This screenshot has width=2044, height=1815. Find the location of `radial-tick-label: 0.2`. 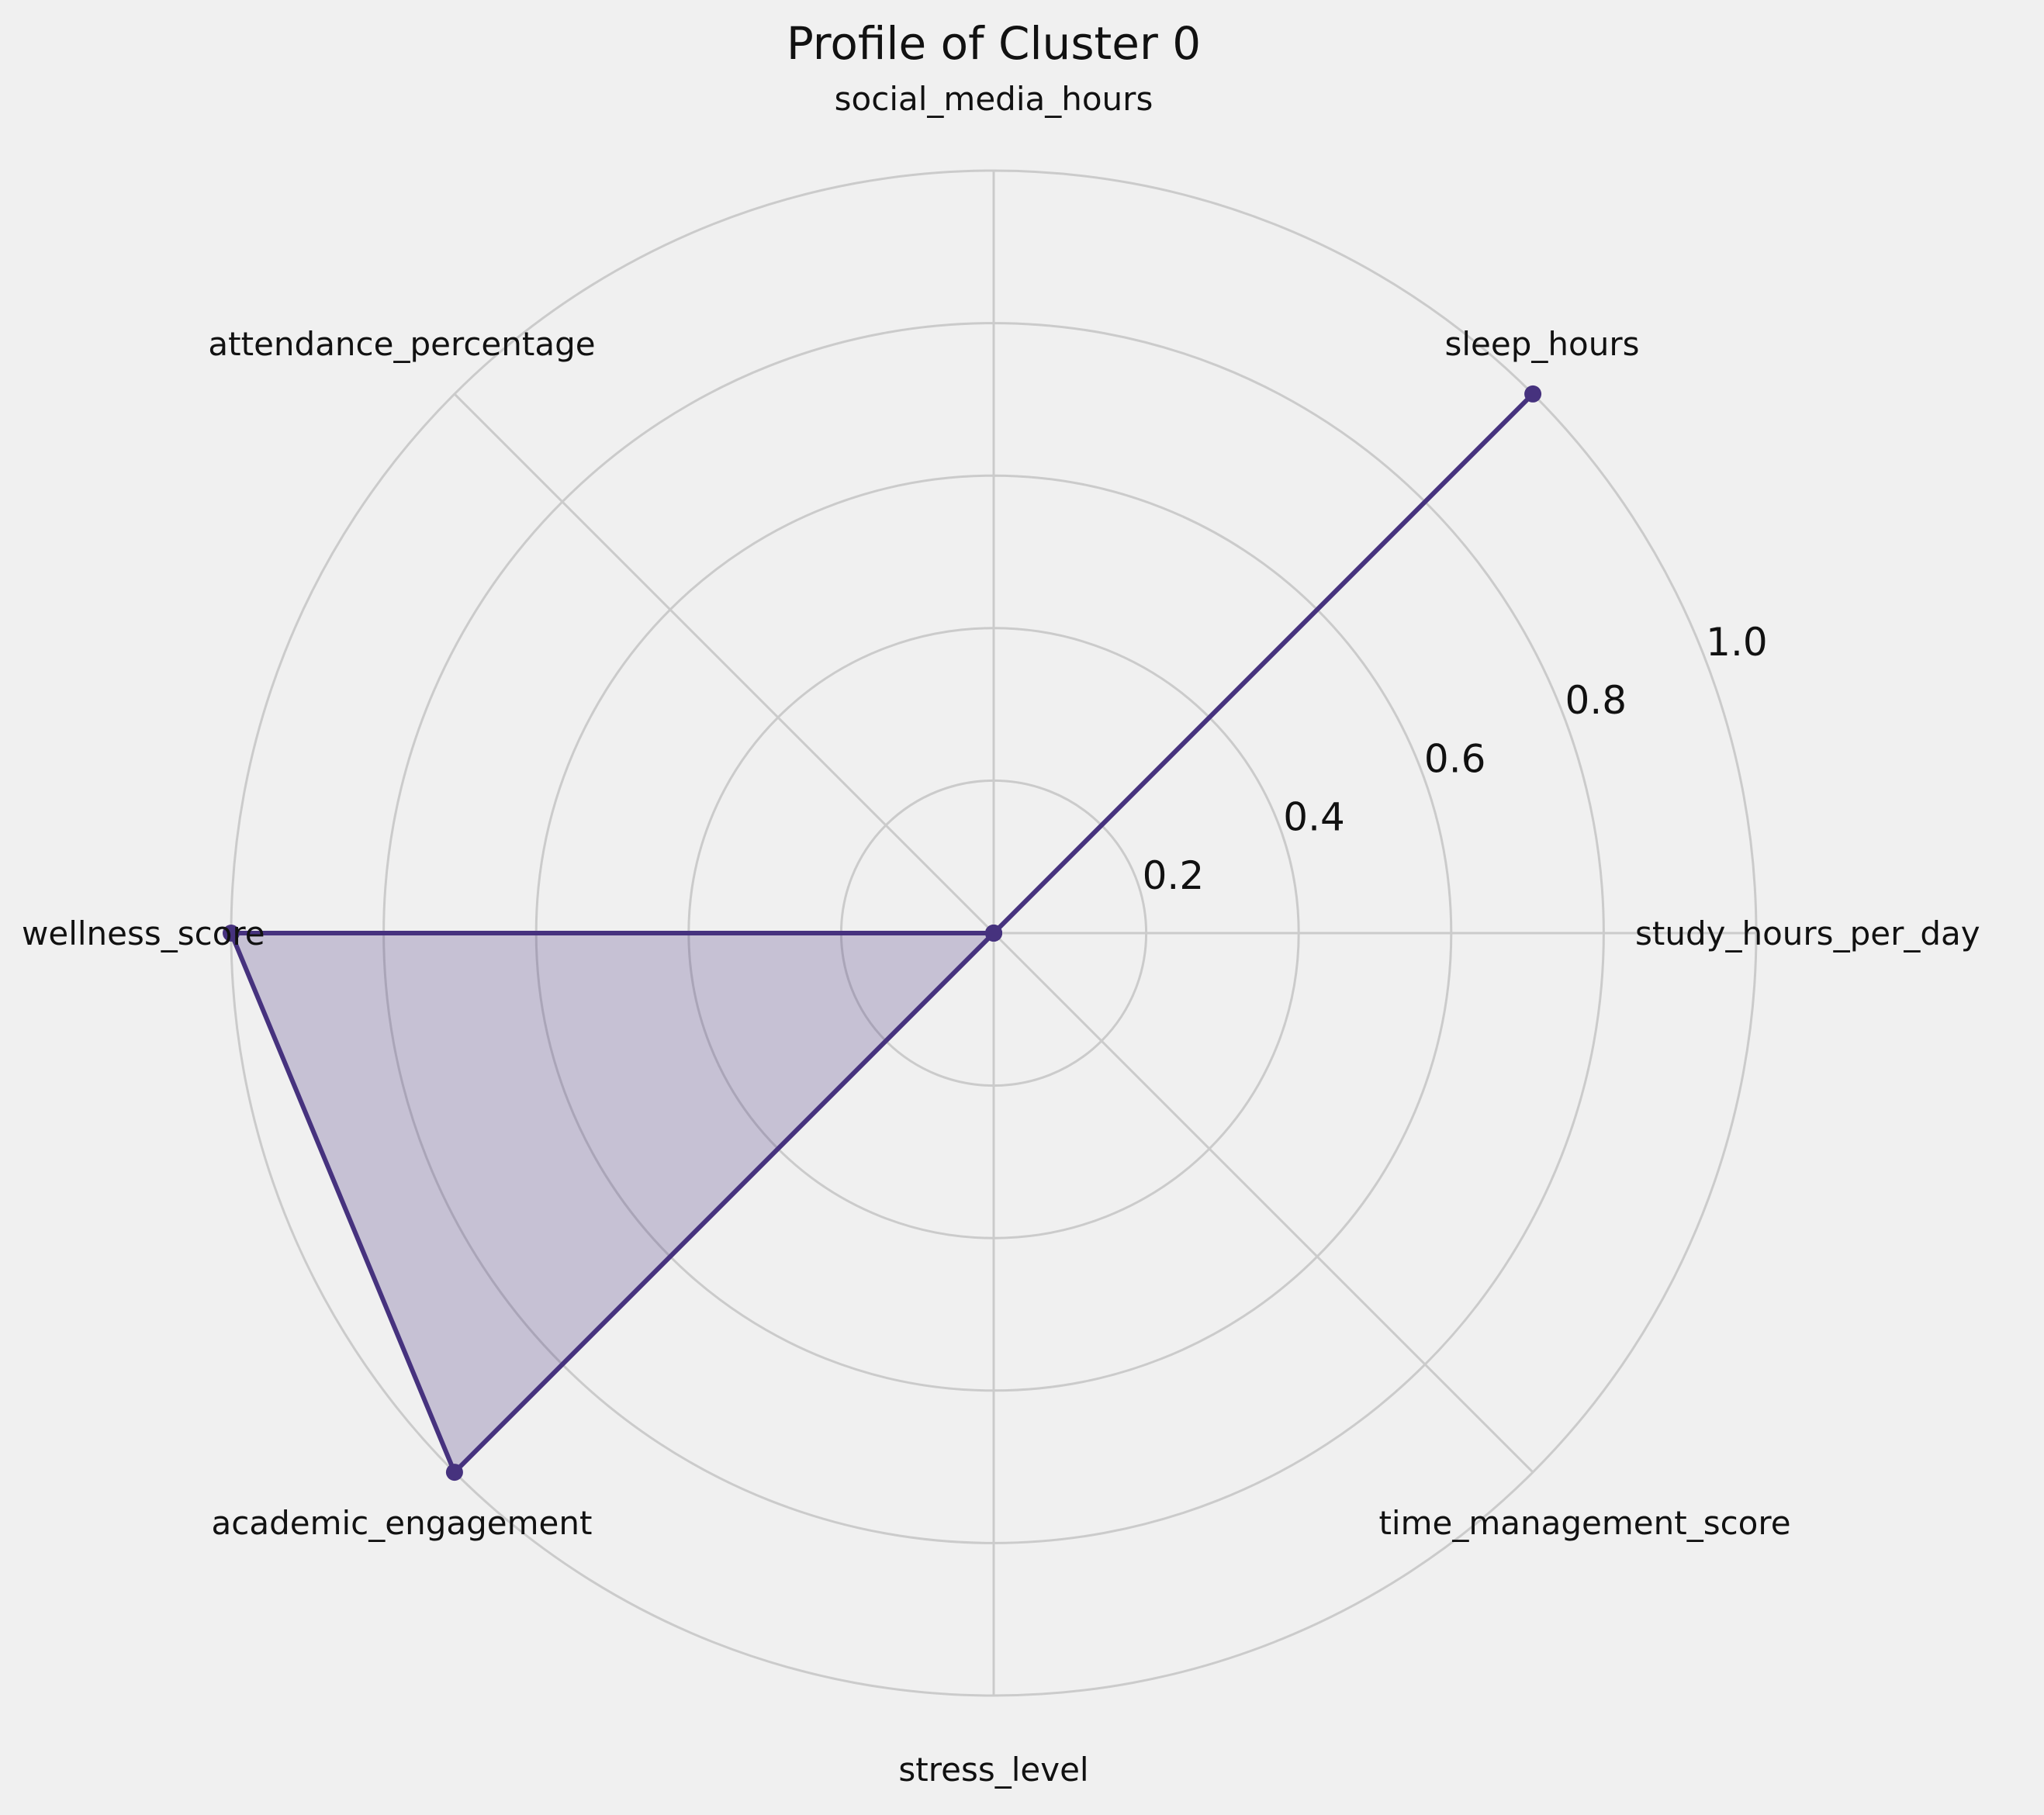

radial-tick-label: 0.2 is located at coordinates (1174, 875).